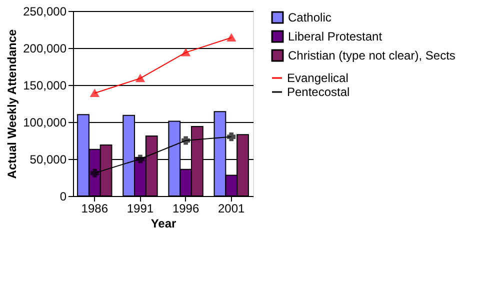 The width and height of the screenshot is (481, 299). What do you see at coordinates (372, 55) in the screenshot?
I see `legend-label: Christian (type not clear), Sects` at bounding box center [372, 55].